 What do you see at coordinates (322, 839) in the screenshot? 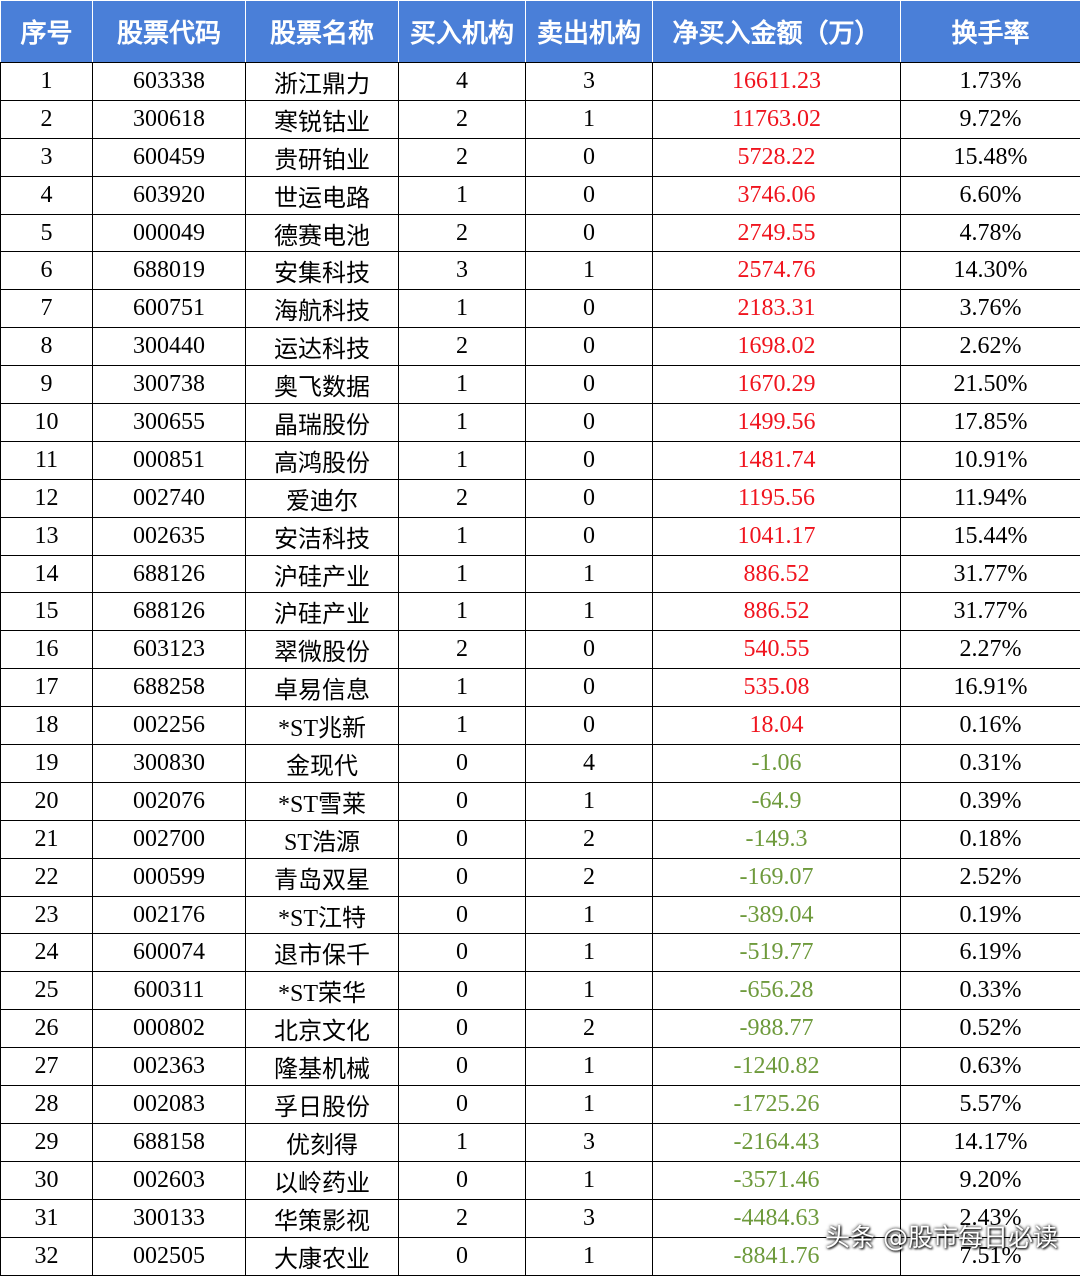
I see `table-cell: ST浩源` at bounding box center [322, 839].